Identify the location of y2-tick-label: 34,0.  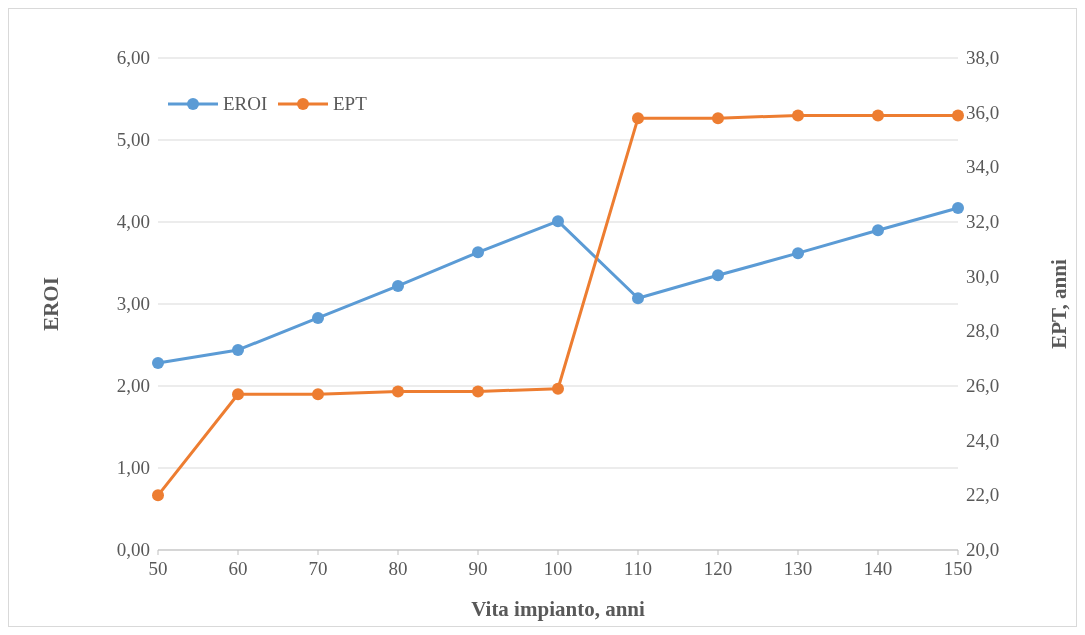
(983, 167).